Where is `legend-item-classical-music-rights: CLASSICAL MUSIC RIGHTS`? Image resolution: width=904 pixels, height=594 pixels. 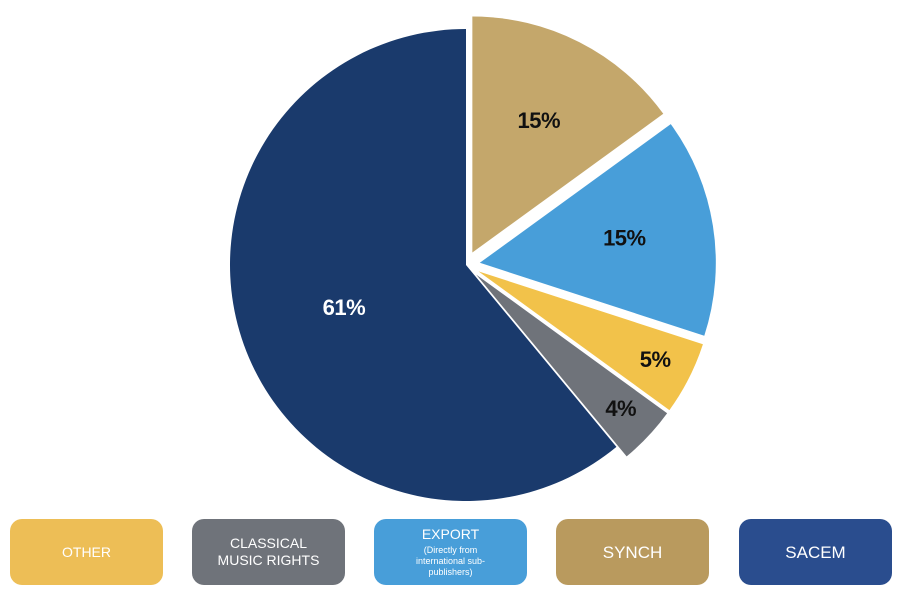 legend-item-classical-music-rights: CLASSICAL MUSIC RIGHTS is located at coordinates (268, 552).